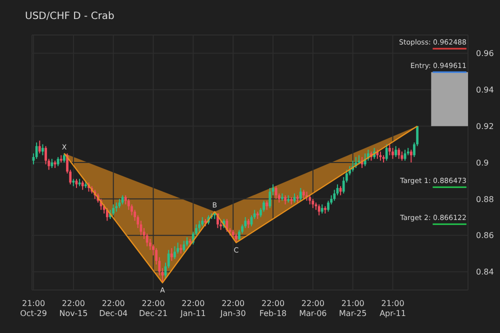  What do you see at coordinates (113, 308) in the screenshot?
I see `x-tick-label: 22:00 Dec-04` at bounding box center [113, 308].